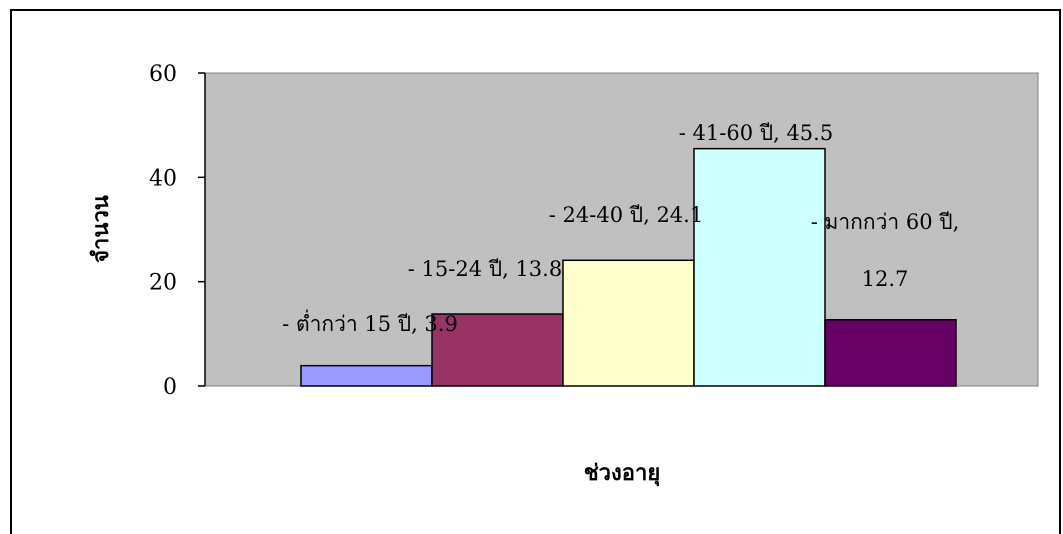  I want to click on bar-data-label: - 15-24 ปี, 13.8, so click(485, 269).